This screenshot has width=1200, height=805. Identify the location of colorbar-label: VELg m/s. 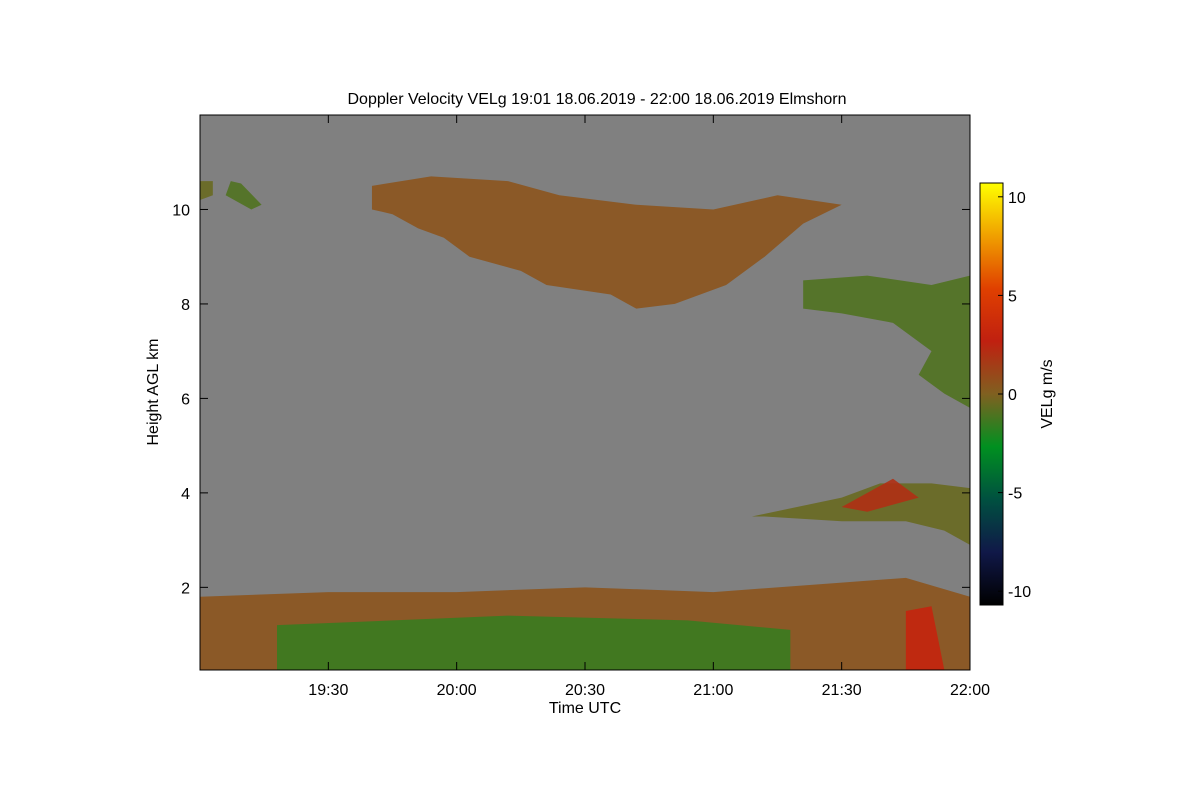
(1047, 393).